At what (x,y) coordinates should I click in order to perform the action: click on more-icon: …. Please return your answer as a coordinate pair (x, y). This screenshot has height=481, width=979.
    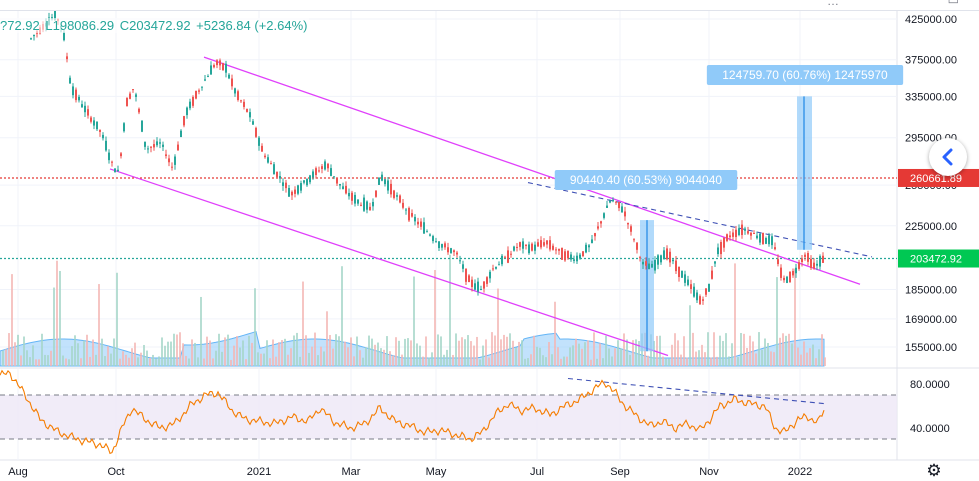
    Looking at the image, I should click on (833, 4).